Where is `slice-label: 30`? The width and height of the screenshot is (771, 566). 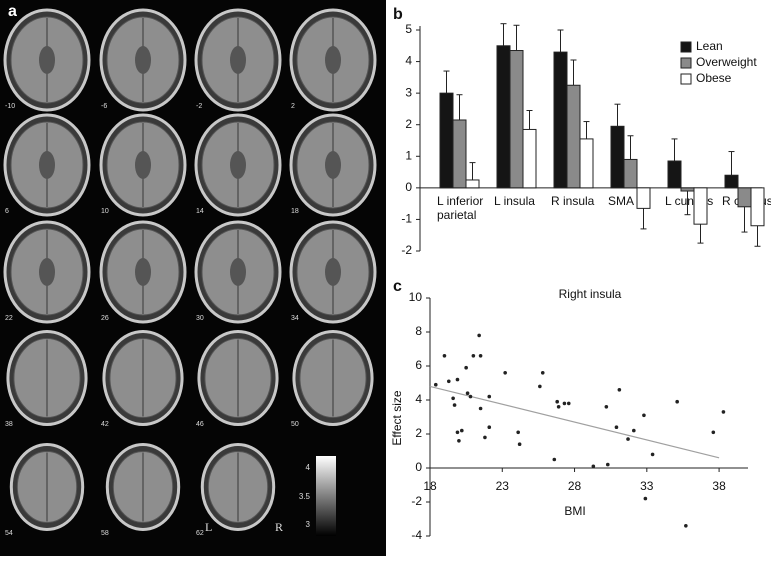
slice-label: 30 is located at coordinates (200, 318).